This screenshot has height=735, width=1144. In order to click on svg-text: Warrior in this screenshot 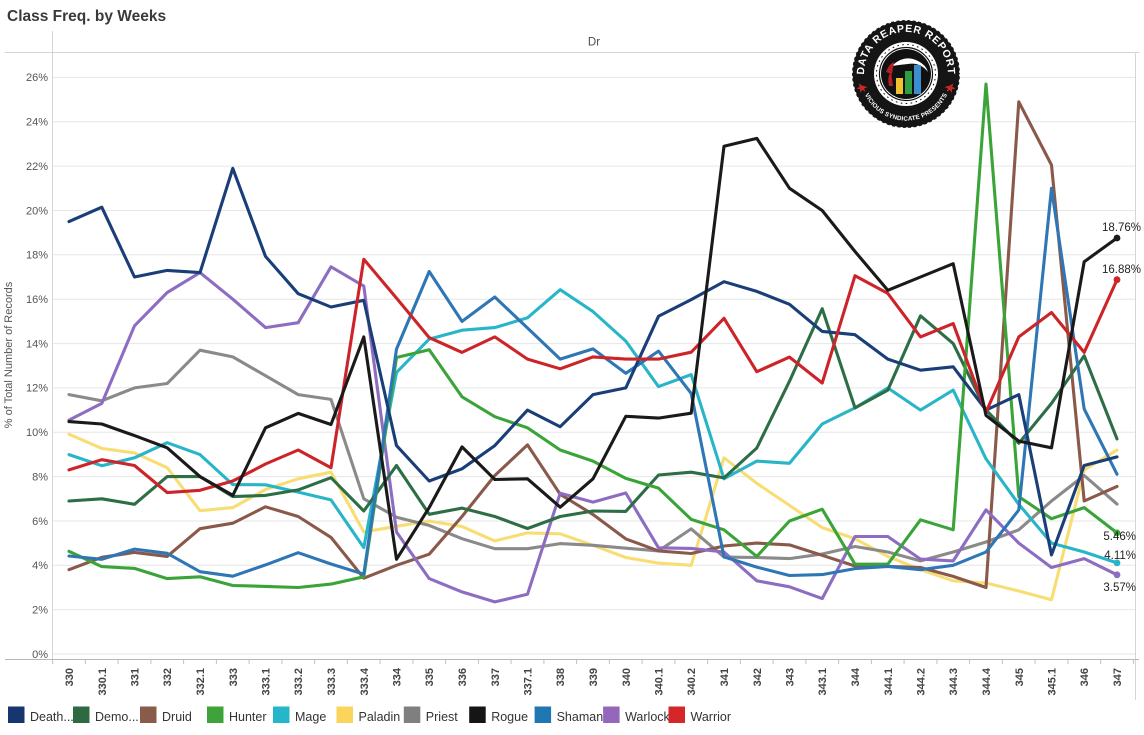, I will do `click(711, 717)`.